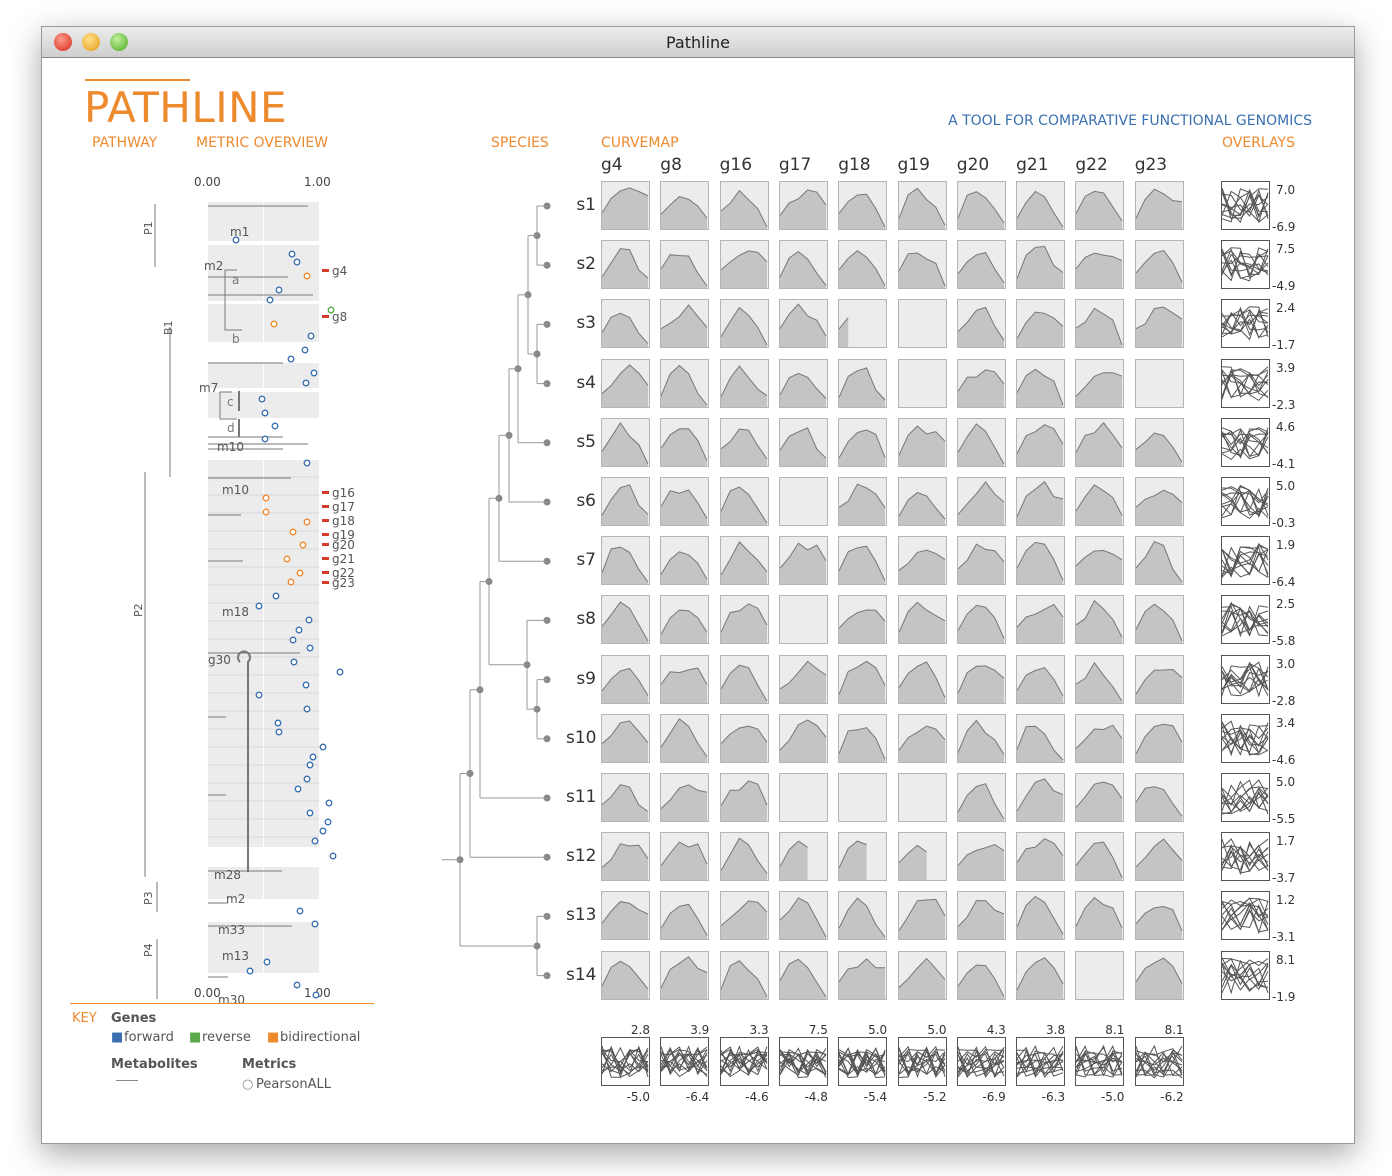  What do you see at coordinates (586, 619) in the screenshot?
I see `species-label: s8` at bounding box center [586, 619].